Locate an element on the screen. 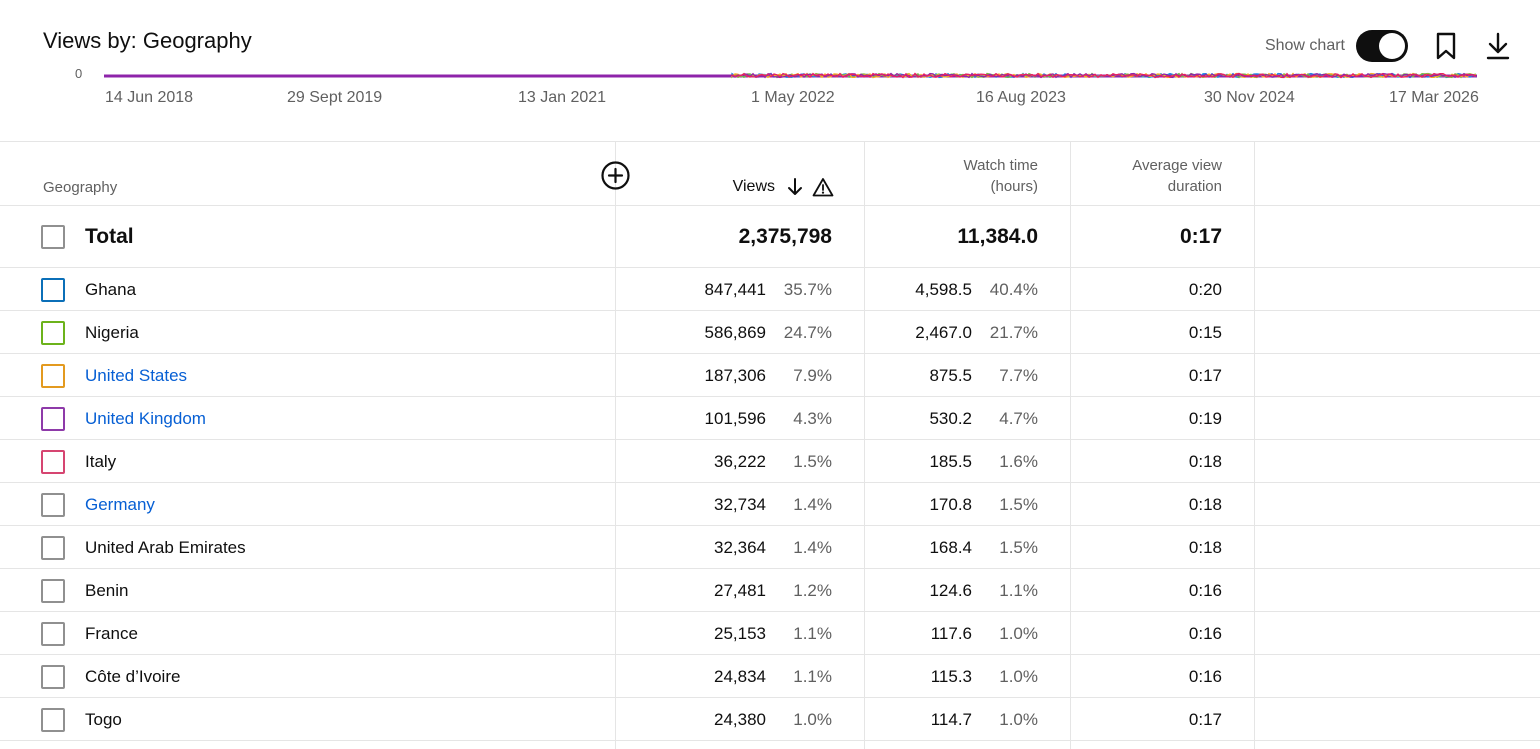 This screenshot has width=1540, height=749. country-name: Benin is located at coordinates (107, 590).